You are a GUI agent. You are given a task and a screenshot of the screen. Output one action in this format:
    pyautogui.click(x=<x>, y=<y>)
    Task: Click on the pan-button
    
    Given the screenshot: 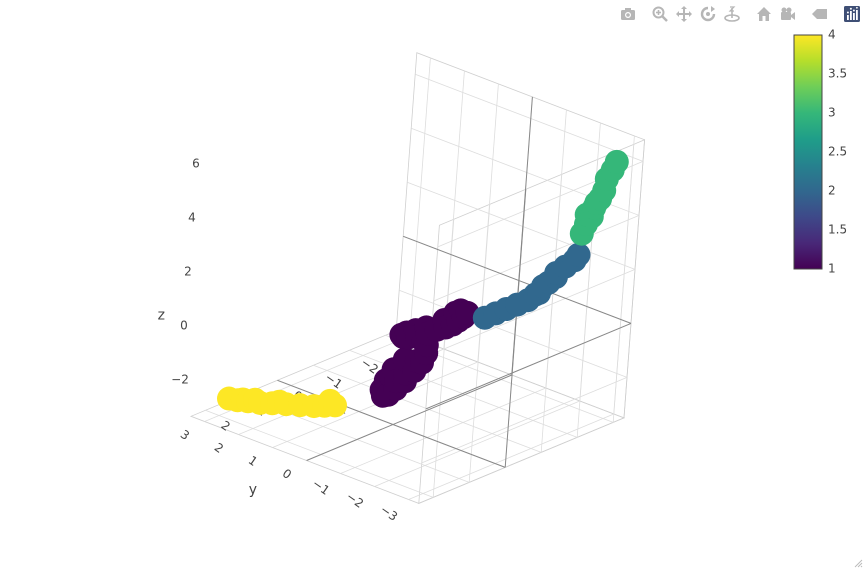 What is the action you would take?
    pyautogui.click(x=684, y=14)
    